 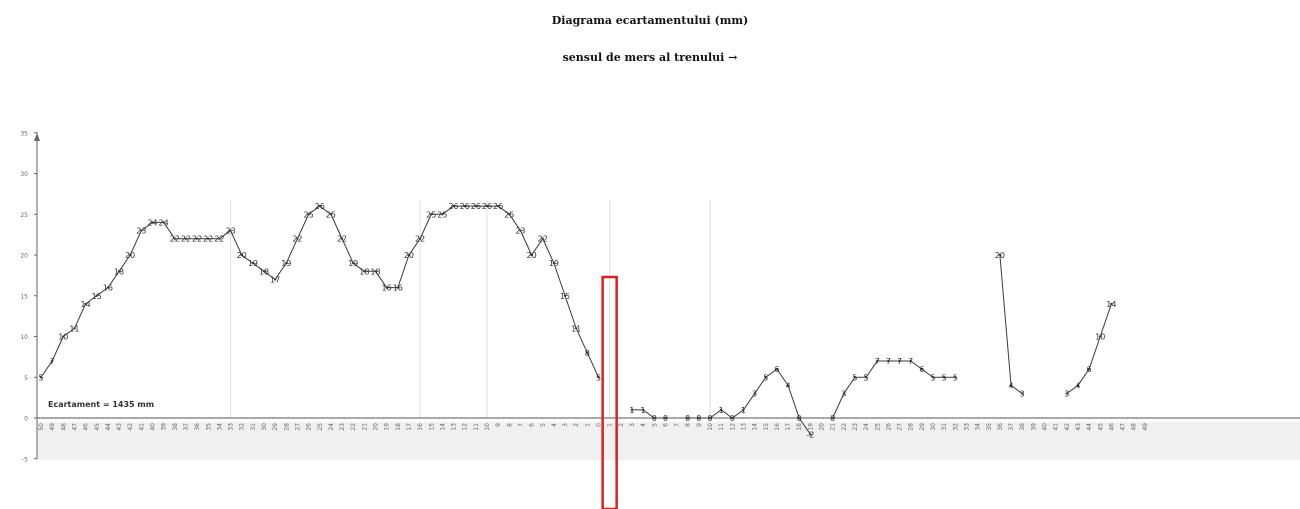 What do you see at coordinates (74, 328) in the screenshot?
I see `data-label: 11` at bounding box center [74, 328].